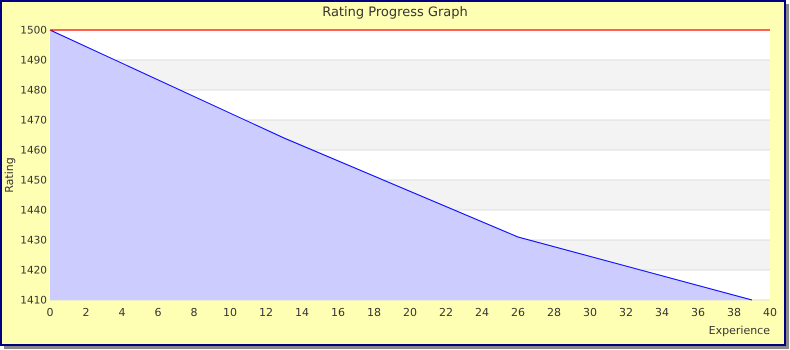  I want to click on x-tick-label: 32, so click(626, 312).